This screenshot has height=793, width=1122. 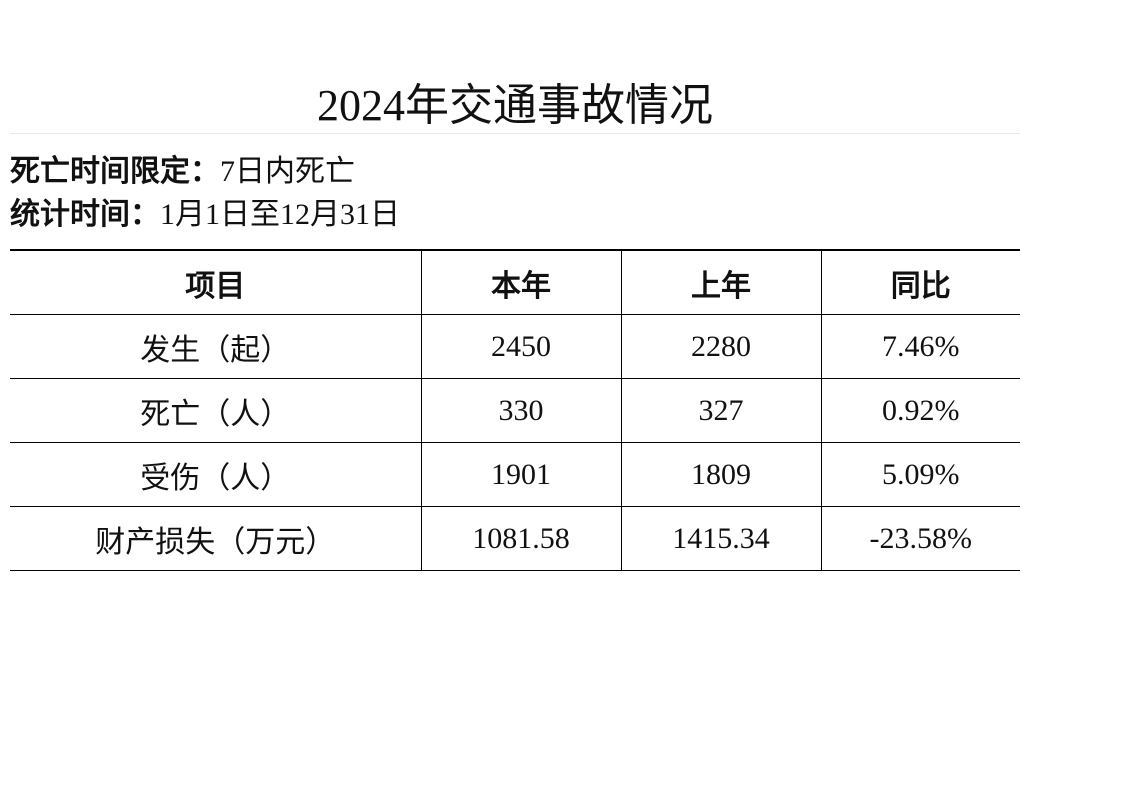 What do you see at coordinates (287, 171) in the screenshot?
I see `note-value: 7日内死亡` at bounding box center [287, 171].